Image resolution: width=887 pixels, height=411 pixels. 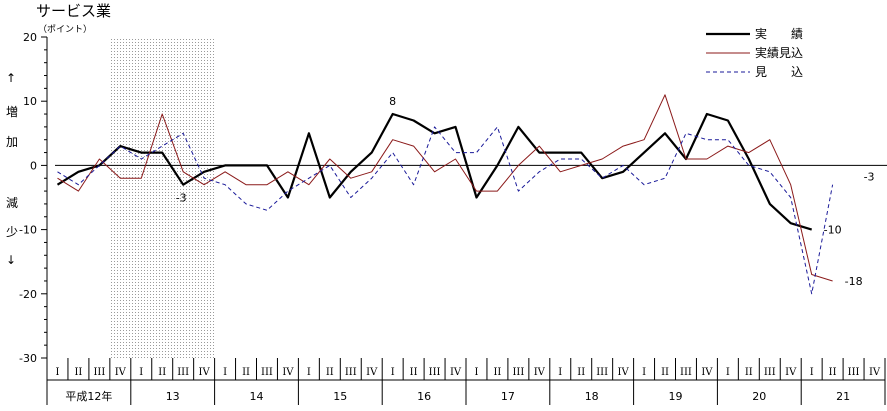 I want to click on year-label: 平成12年, so click(x=88, y=396).